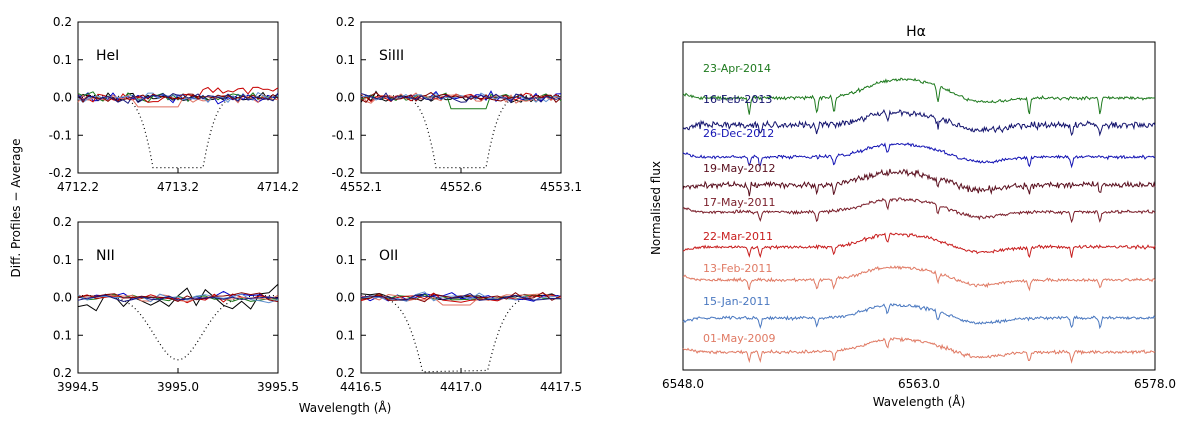  Describe the element at coordinates (361, 387) in the screenshot. I see `xtick-label: 4416.5` at that location.